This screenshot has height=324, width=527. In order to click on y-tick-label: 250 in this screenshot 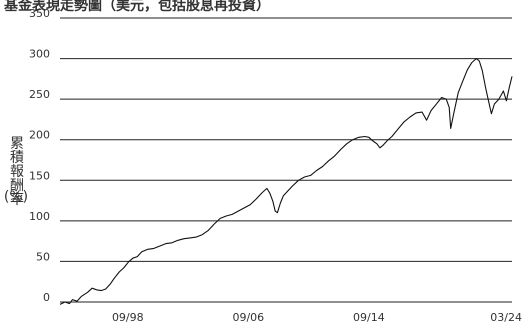, I will do `click(39, 94)`.